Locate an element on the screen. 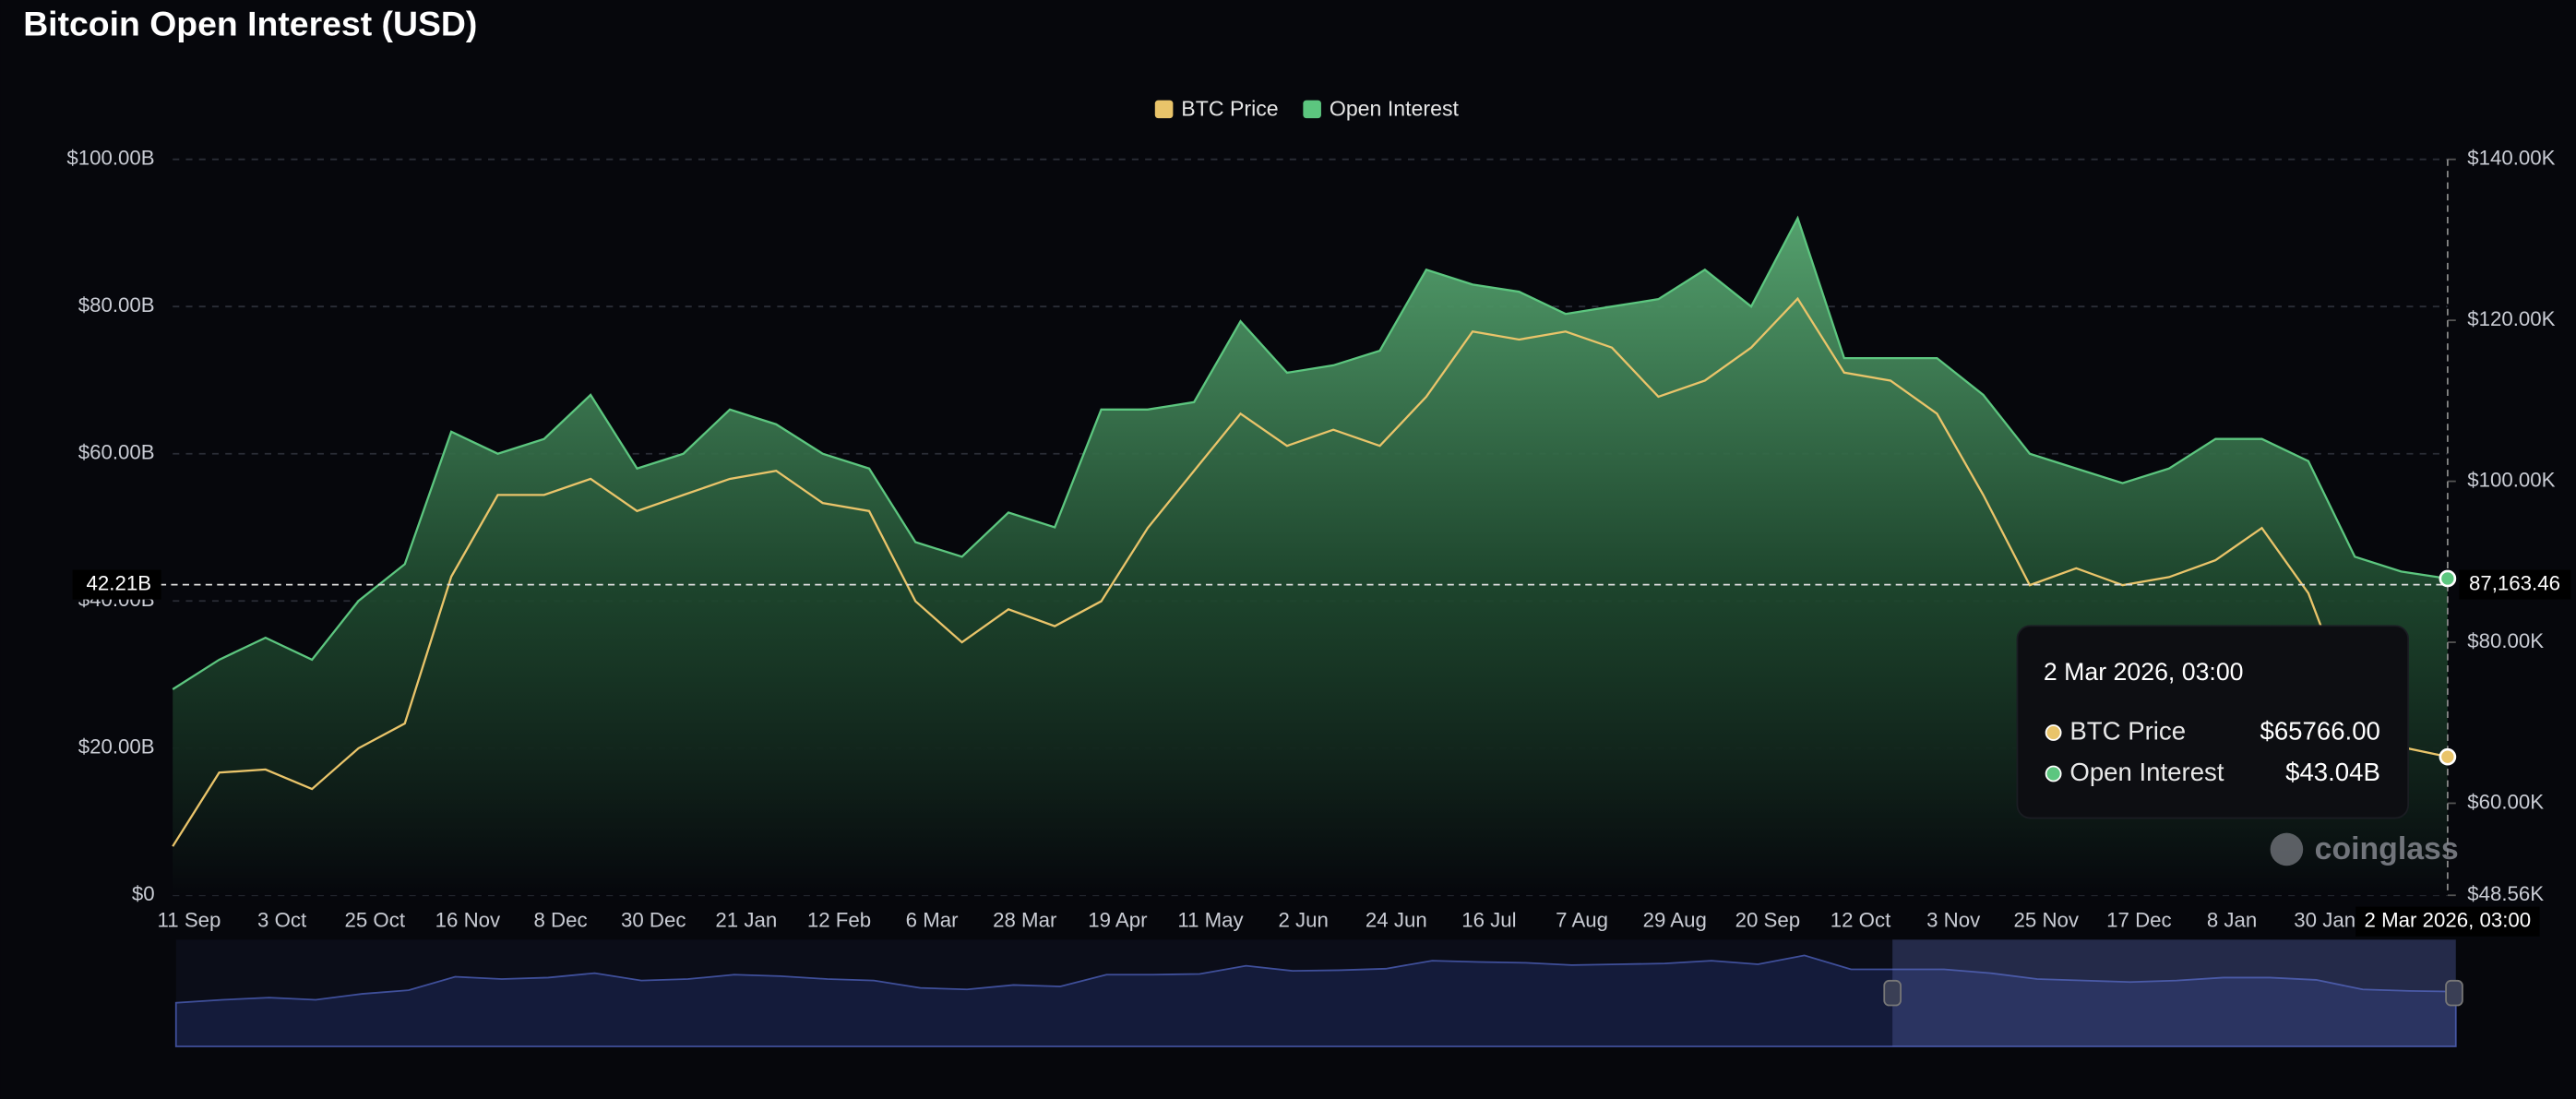 The width and height of the screenshot is (2576, 1099). crosshair-y2-label: 87,163.46 is located at coordinates (2514, 582).